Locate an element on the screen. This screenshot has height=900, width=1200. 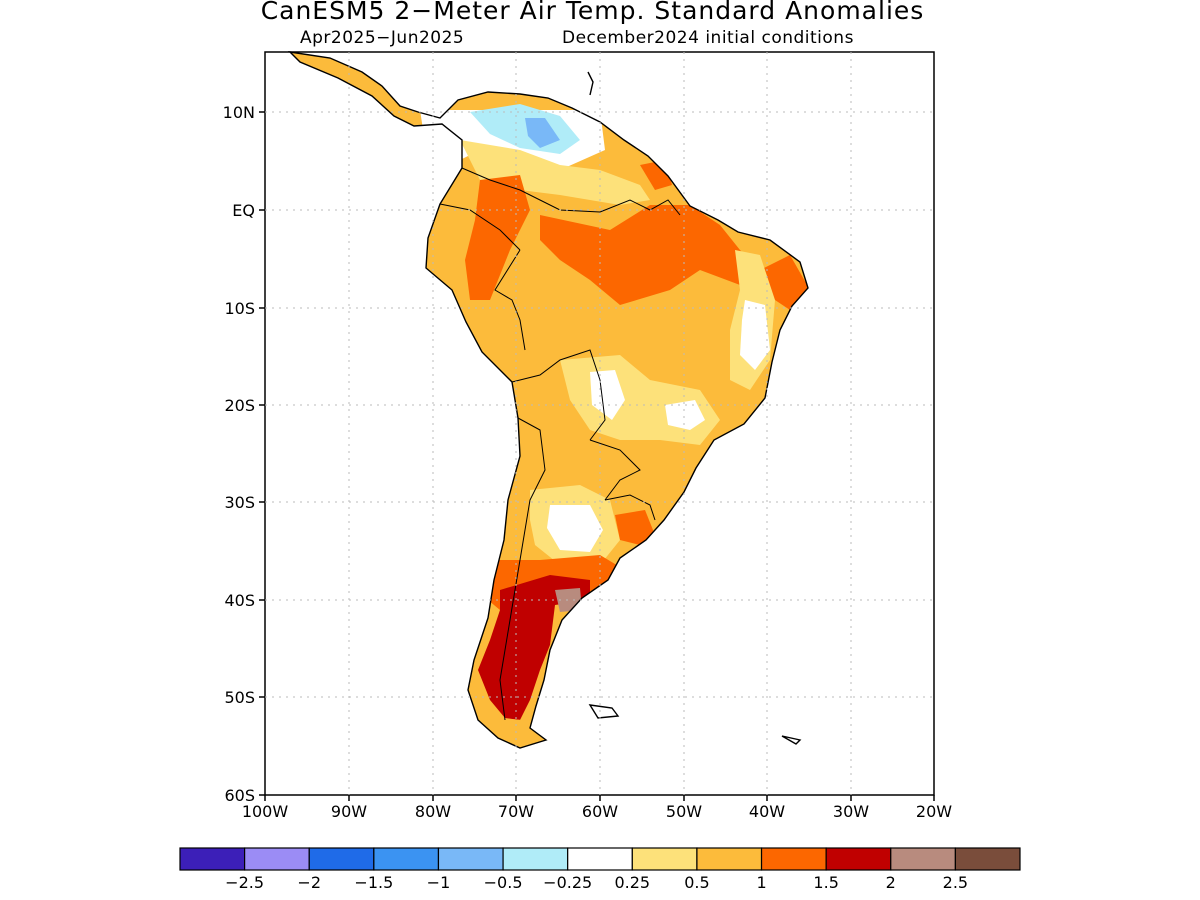
colorbar is located at coordinates (600, 859).